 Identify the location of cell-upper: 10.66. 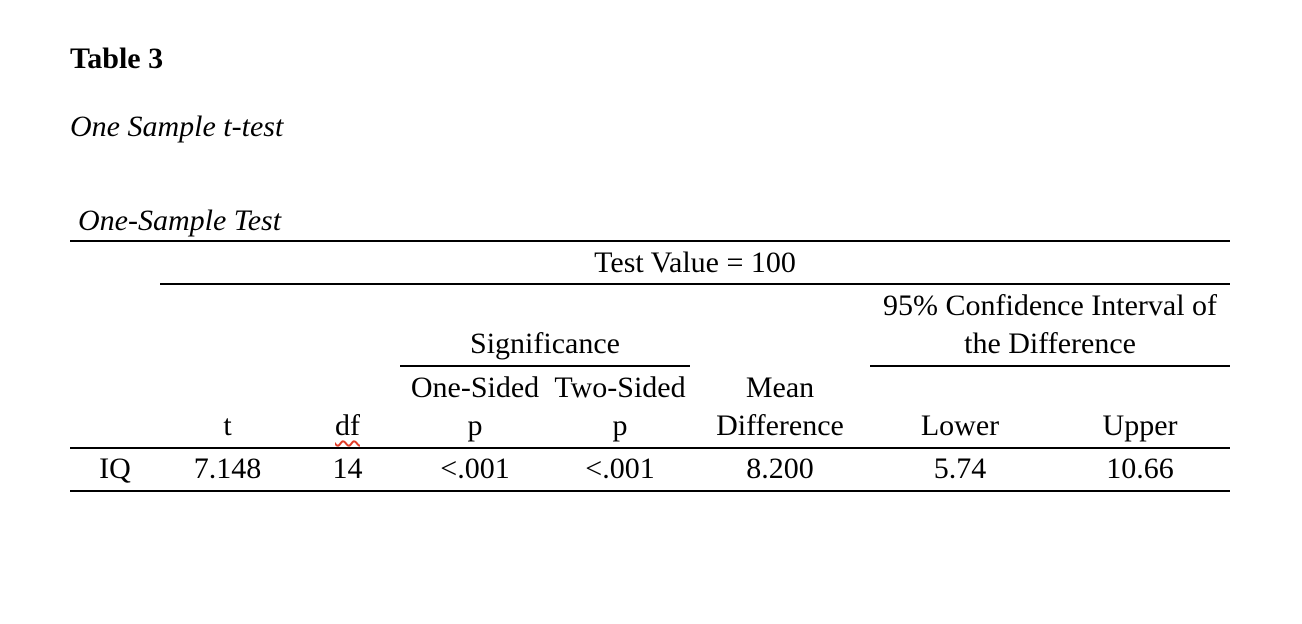
(1140, 470).